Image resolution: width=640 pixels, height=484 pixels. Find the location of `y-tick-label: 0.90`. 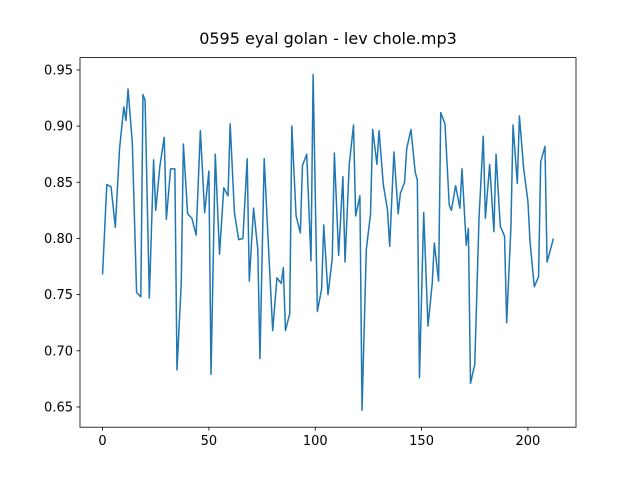

y-tick-label: 0.90 is located at coordinates (58, 127).